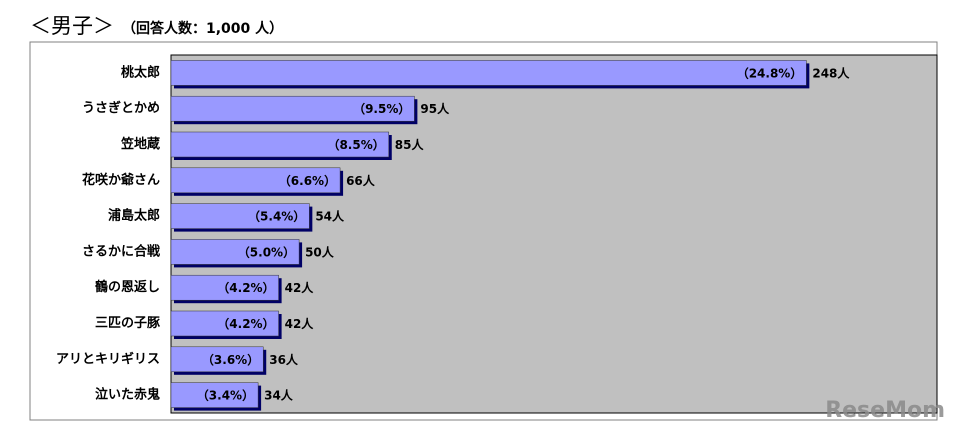 Image resolution: width=961 pixels, height=434 pixels. I want to click on category-label: 笠地蔵, so click(140, 144).